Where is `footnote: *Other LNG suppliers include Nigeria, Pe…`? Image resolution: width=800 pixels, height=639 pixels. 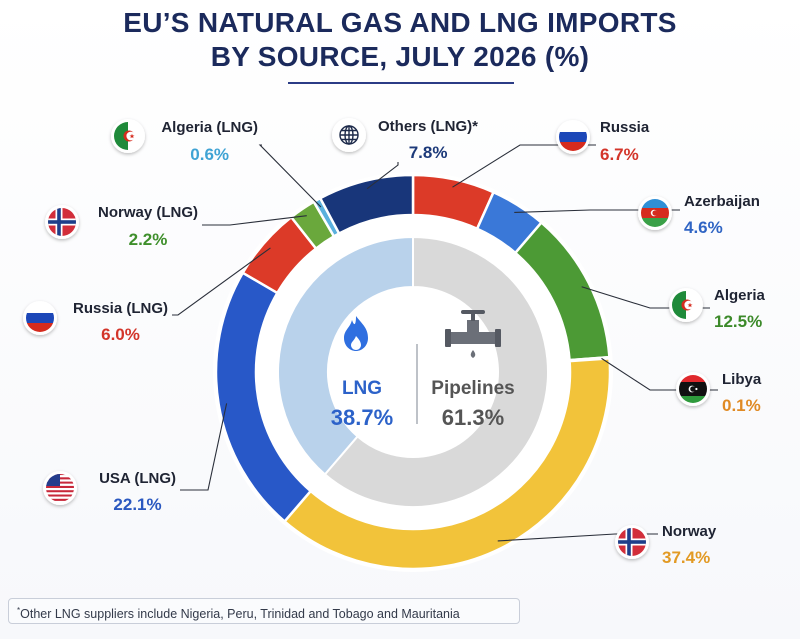 footnote: *Other LNG suppliers include Nigeria, Pe… is located at coordinates (264, 611).